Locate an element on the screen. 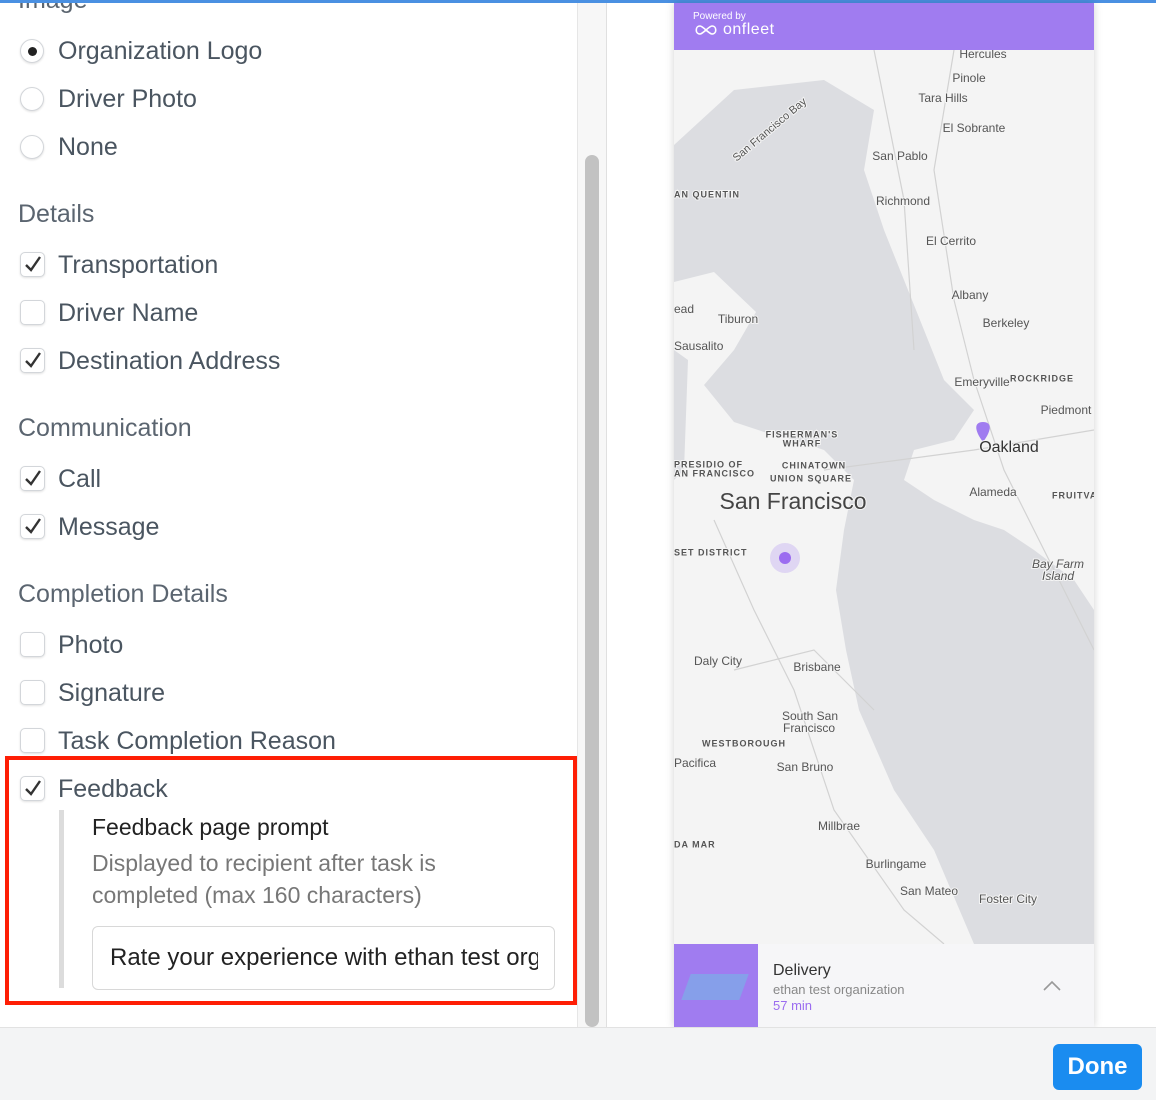  done-button: Done is located at coordinates (1097, 1067).